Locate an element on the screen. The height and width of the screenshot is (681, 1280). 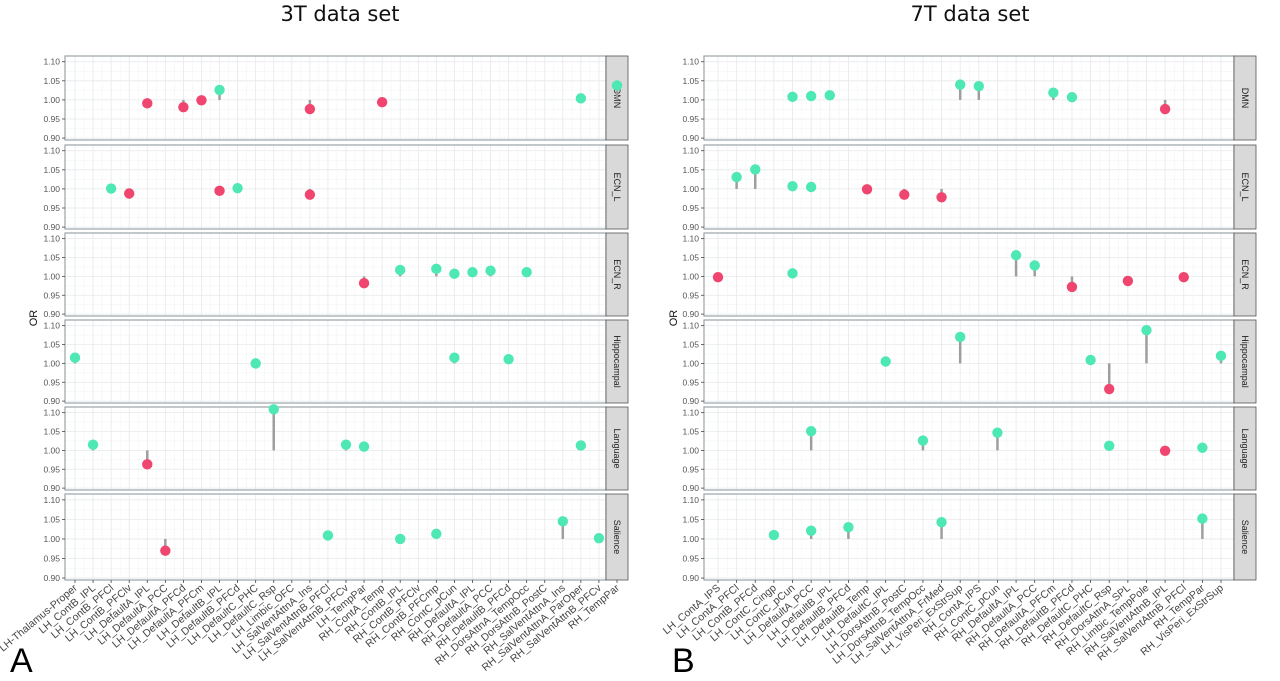
facet-strip-label: DMN is located at coordinates (1245, 98).